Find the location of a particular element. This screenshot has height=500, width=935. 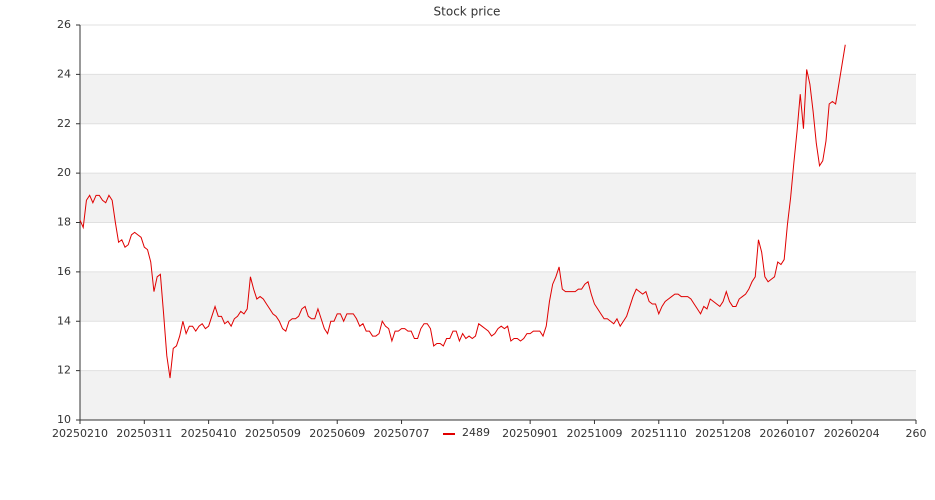

x-tick-label: 20260204 is located at coordinates (852, 433).